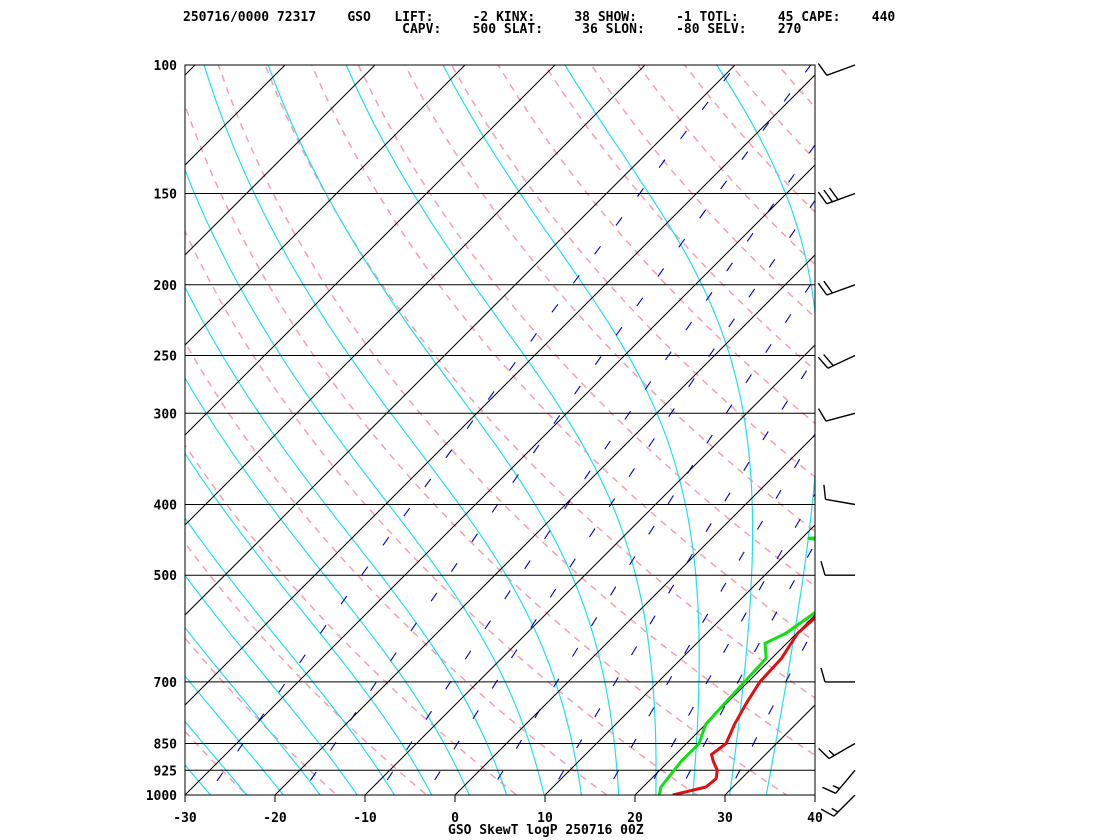 Image resolution: width=1120 pixels, height=840 pixels. What do you see at coordinates (815, 818) in the screenshot?
I see `x-tick-label: 40` at bounding box center [815, 818].